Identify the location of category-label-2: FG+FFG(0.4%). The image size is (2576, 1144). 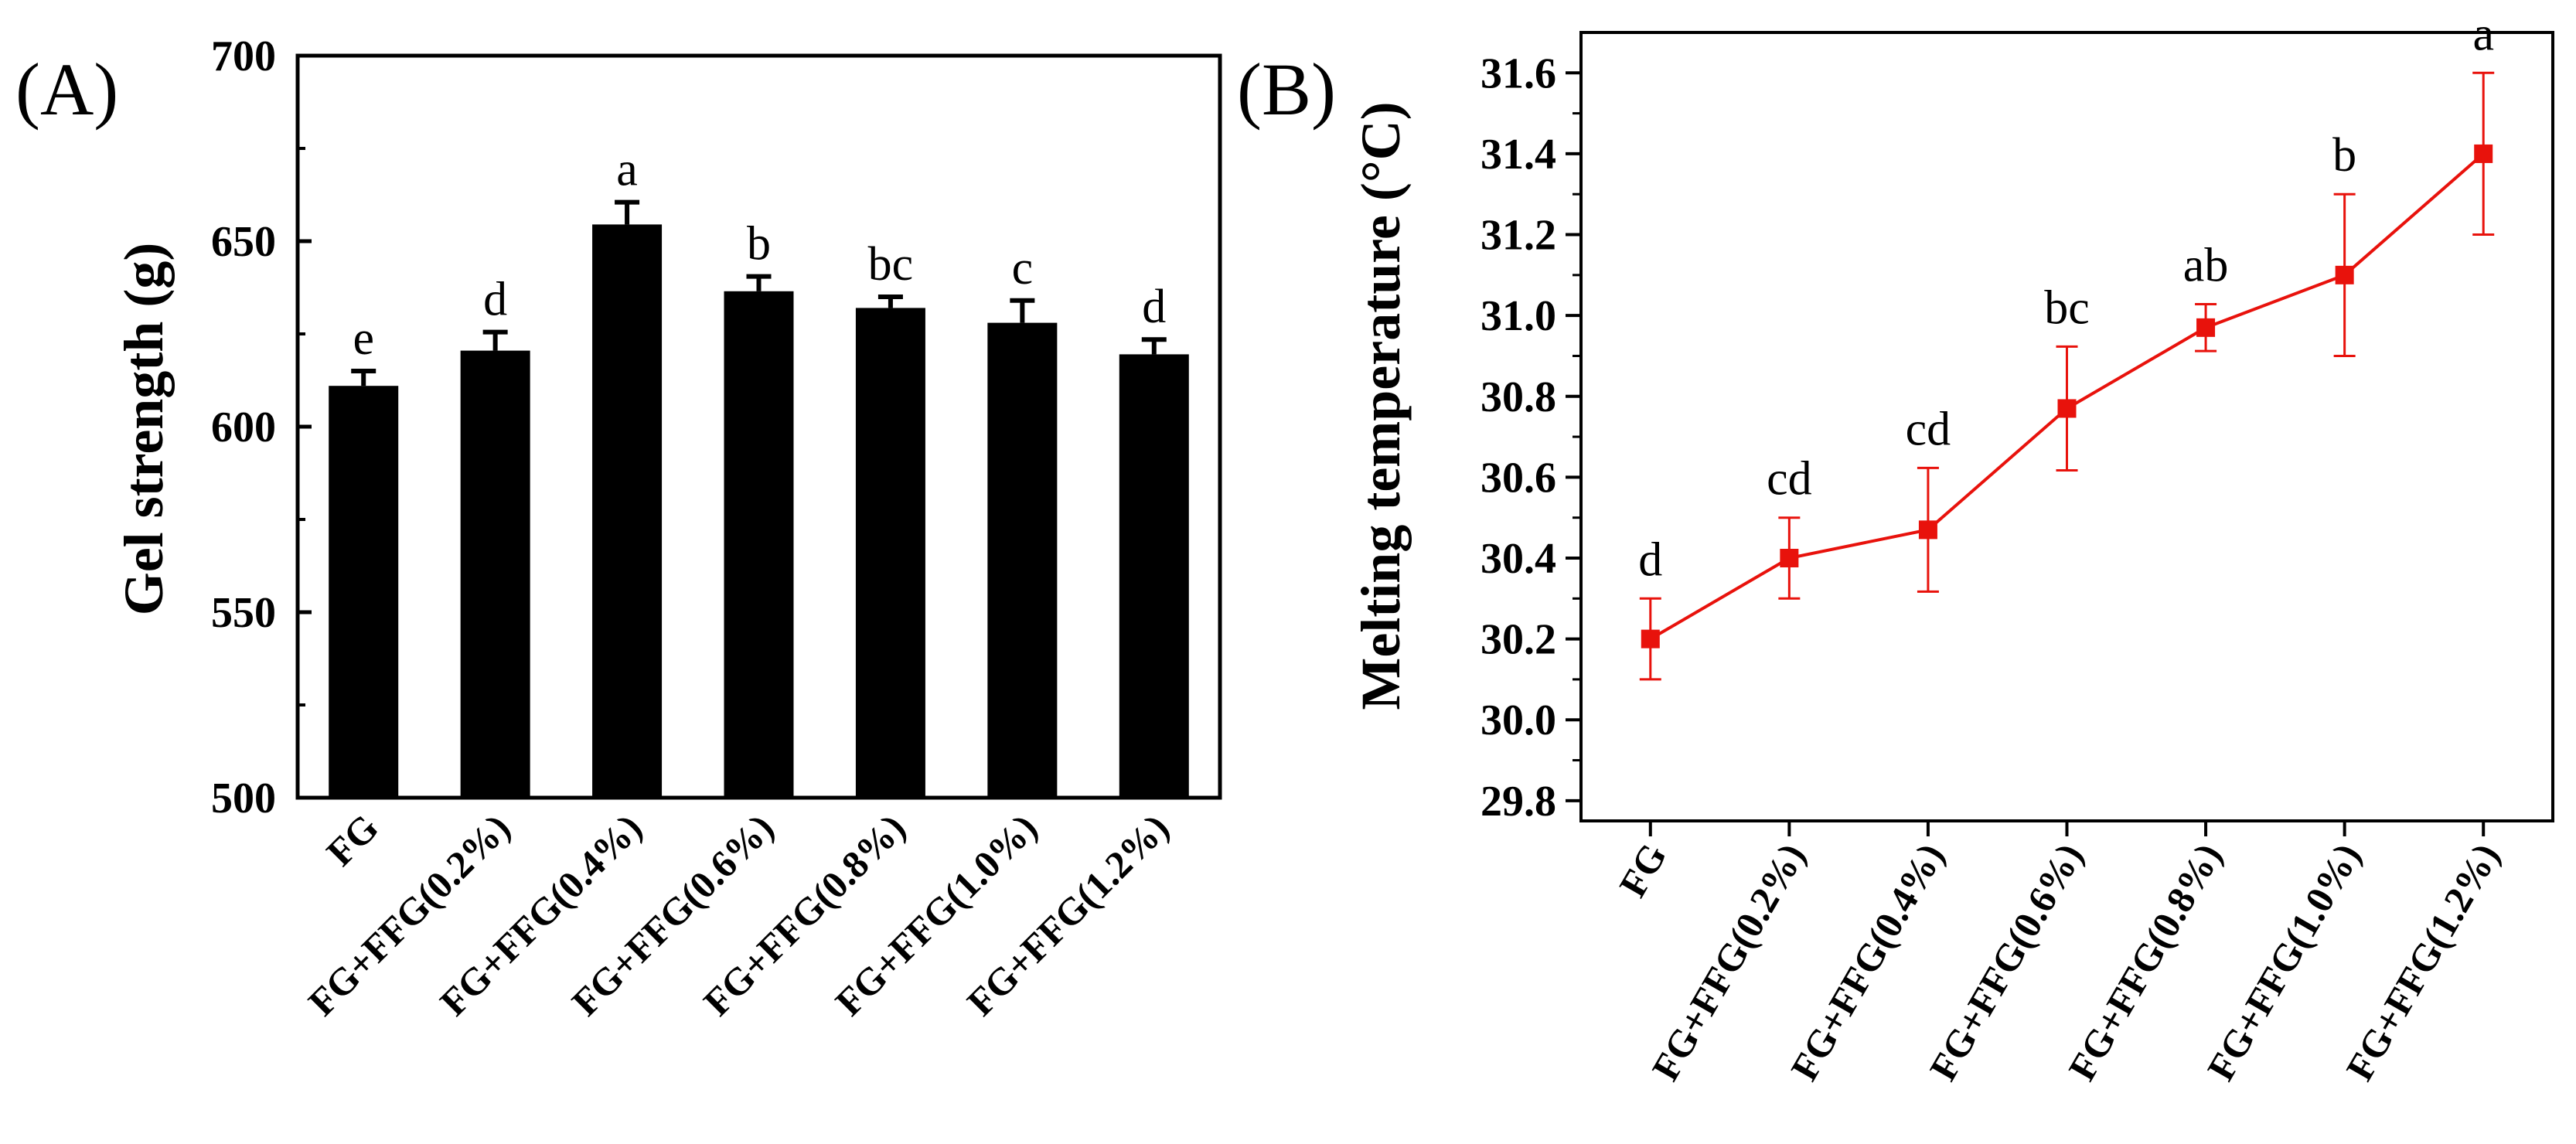
(1867, 962).